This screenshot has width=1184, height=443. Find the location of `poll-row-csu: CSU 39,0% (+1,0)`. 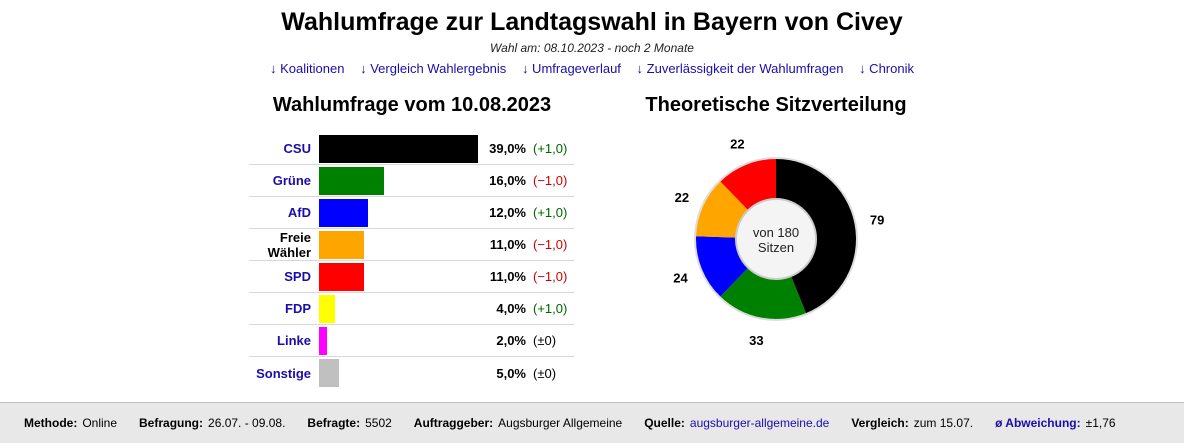

poll-row-csu: CSU 39,0% (+1,0) is located at coordinates (411, 149).